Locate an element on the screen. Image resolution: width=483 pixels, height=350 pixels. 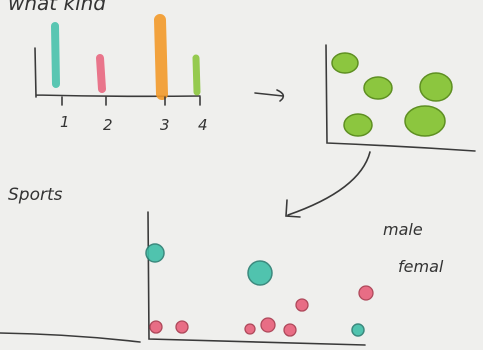
tick-label: 2 is located at coordinates (108, 125).